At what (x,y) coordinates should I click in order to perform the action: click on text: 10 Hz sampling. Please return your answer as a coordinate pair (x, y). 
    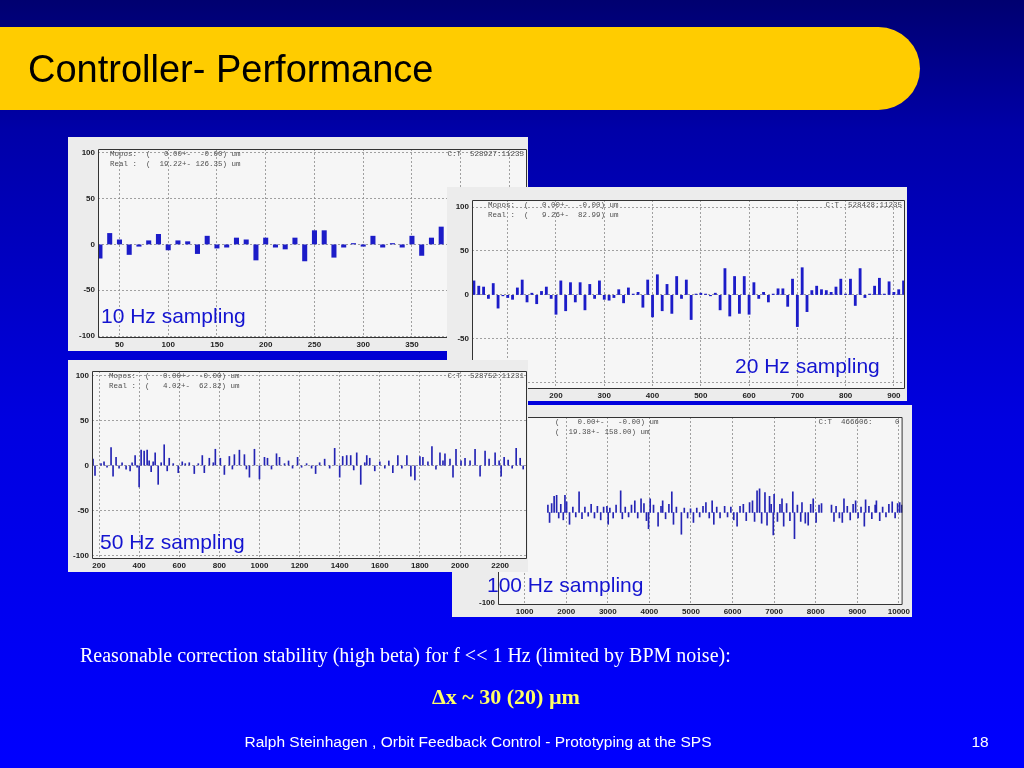
    Looking at the image, I should click on (173, 315).